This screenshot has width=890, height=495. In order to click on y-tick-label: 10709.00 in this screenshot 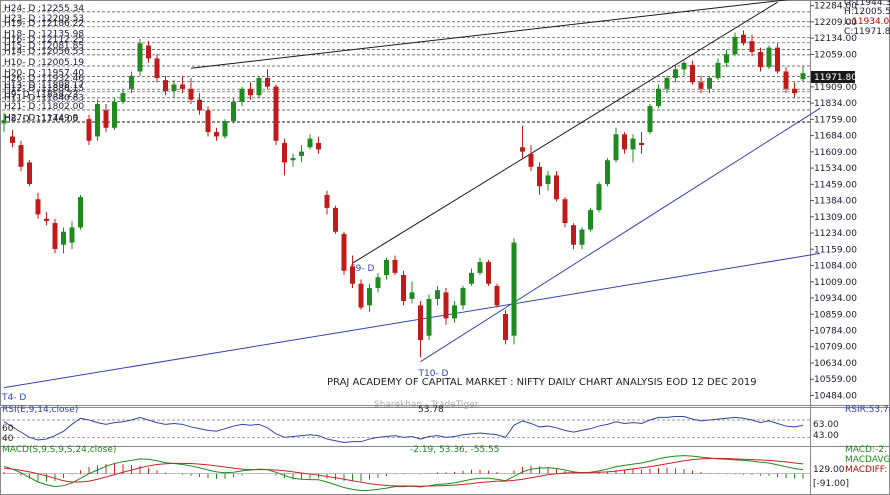, I will do `click(835, 348)`.